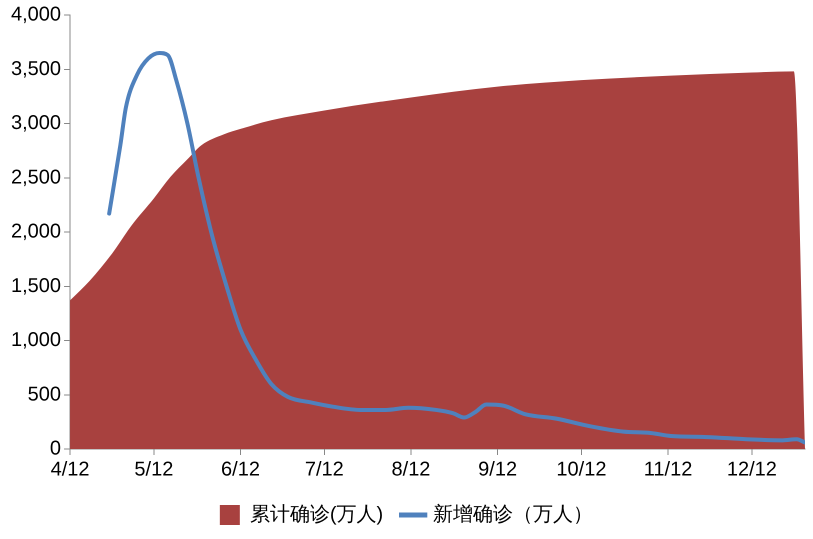  What do you see at coordinates (751, 469) in the screenshot?
I see `x-tick-label: 12/12` at bounding box center [751, 469].